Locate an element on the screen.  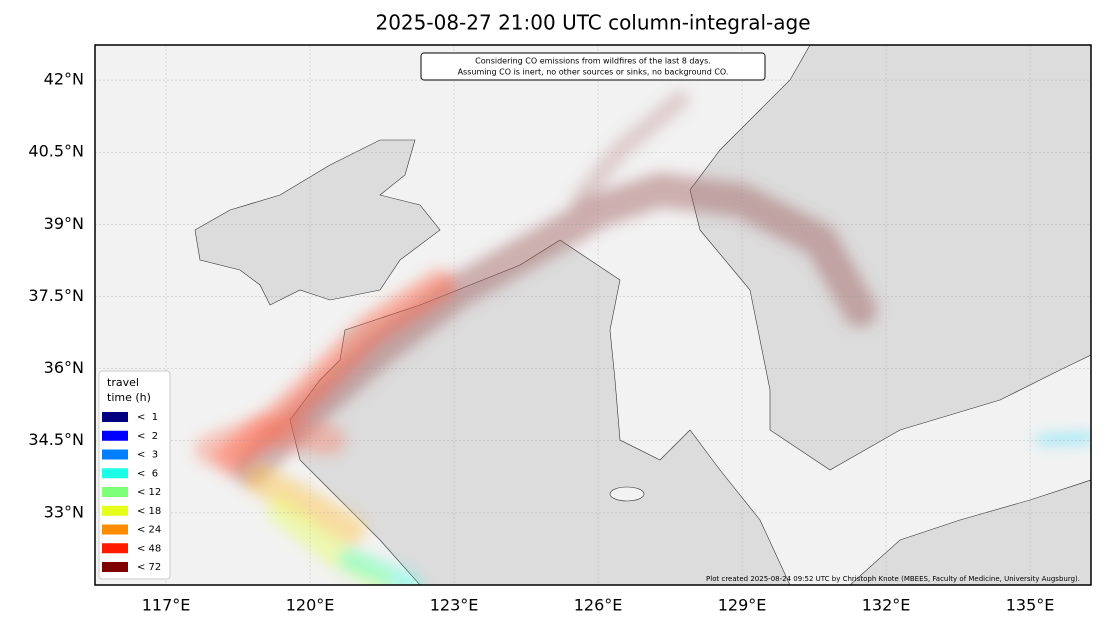
legend: < 1 < 2 < 3 < 6 < 12 < 18 < 24 < 48 < 72 is located at coordinates (131, 492).